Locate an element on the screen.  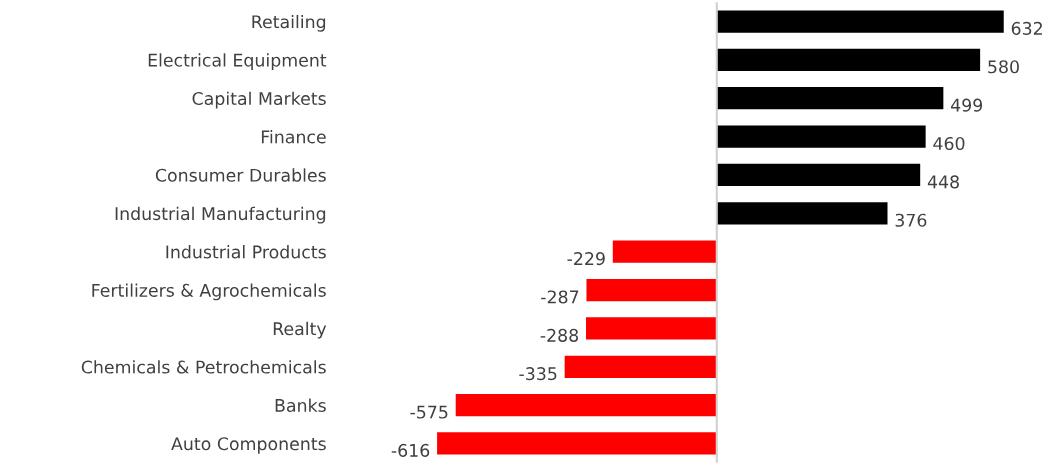
data-label: 460 is located at coordinates (949, 143).